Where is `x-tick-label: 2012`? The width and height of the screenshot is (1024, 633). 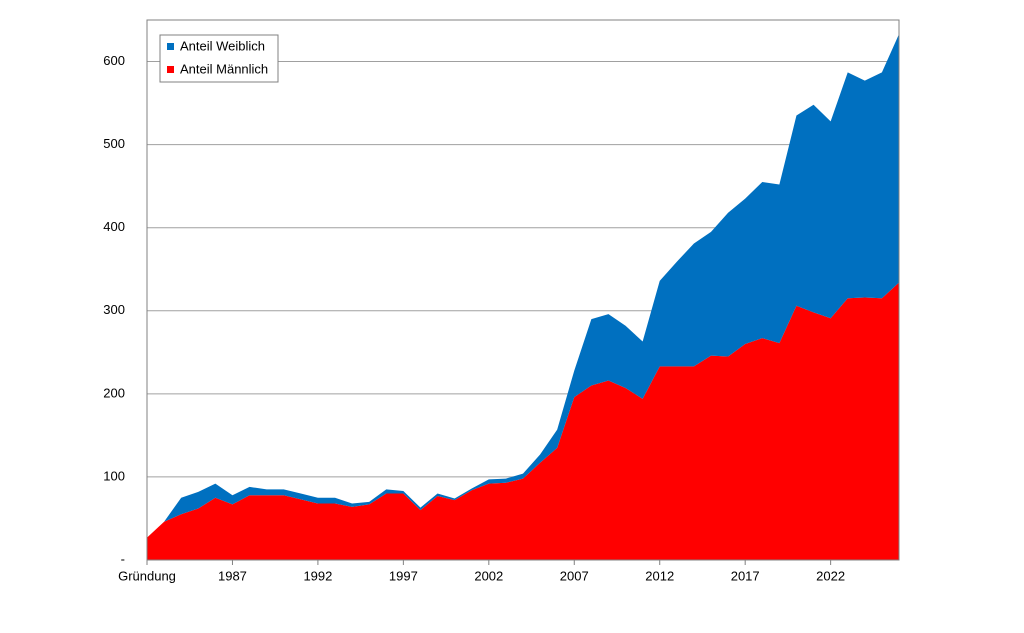 x-tick-label: 2012 is located at coordinates (659, 575).